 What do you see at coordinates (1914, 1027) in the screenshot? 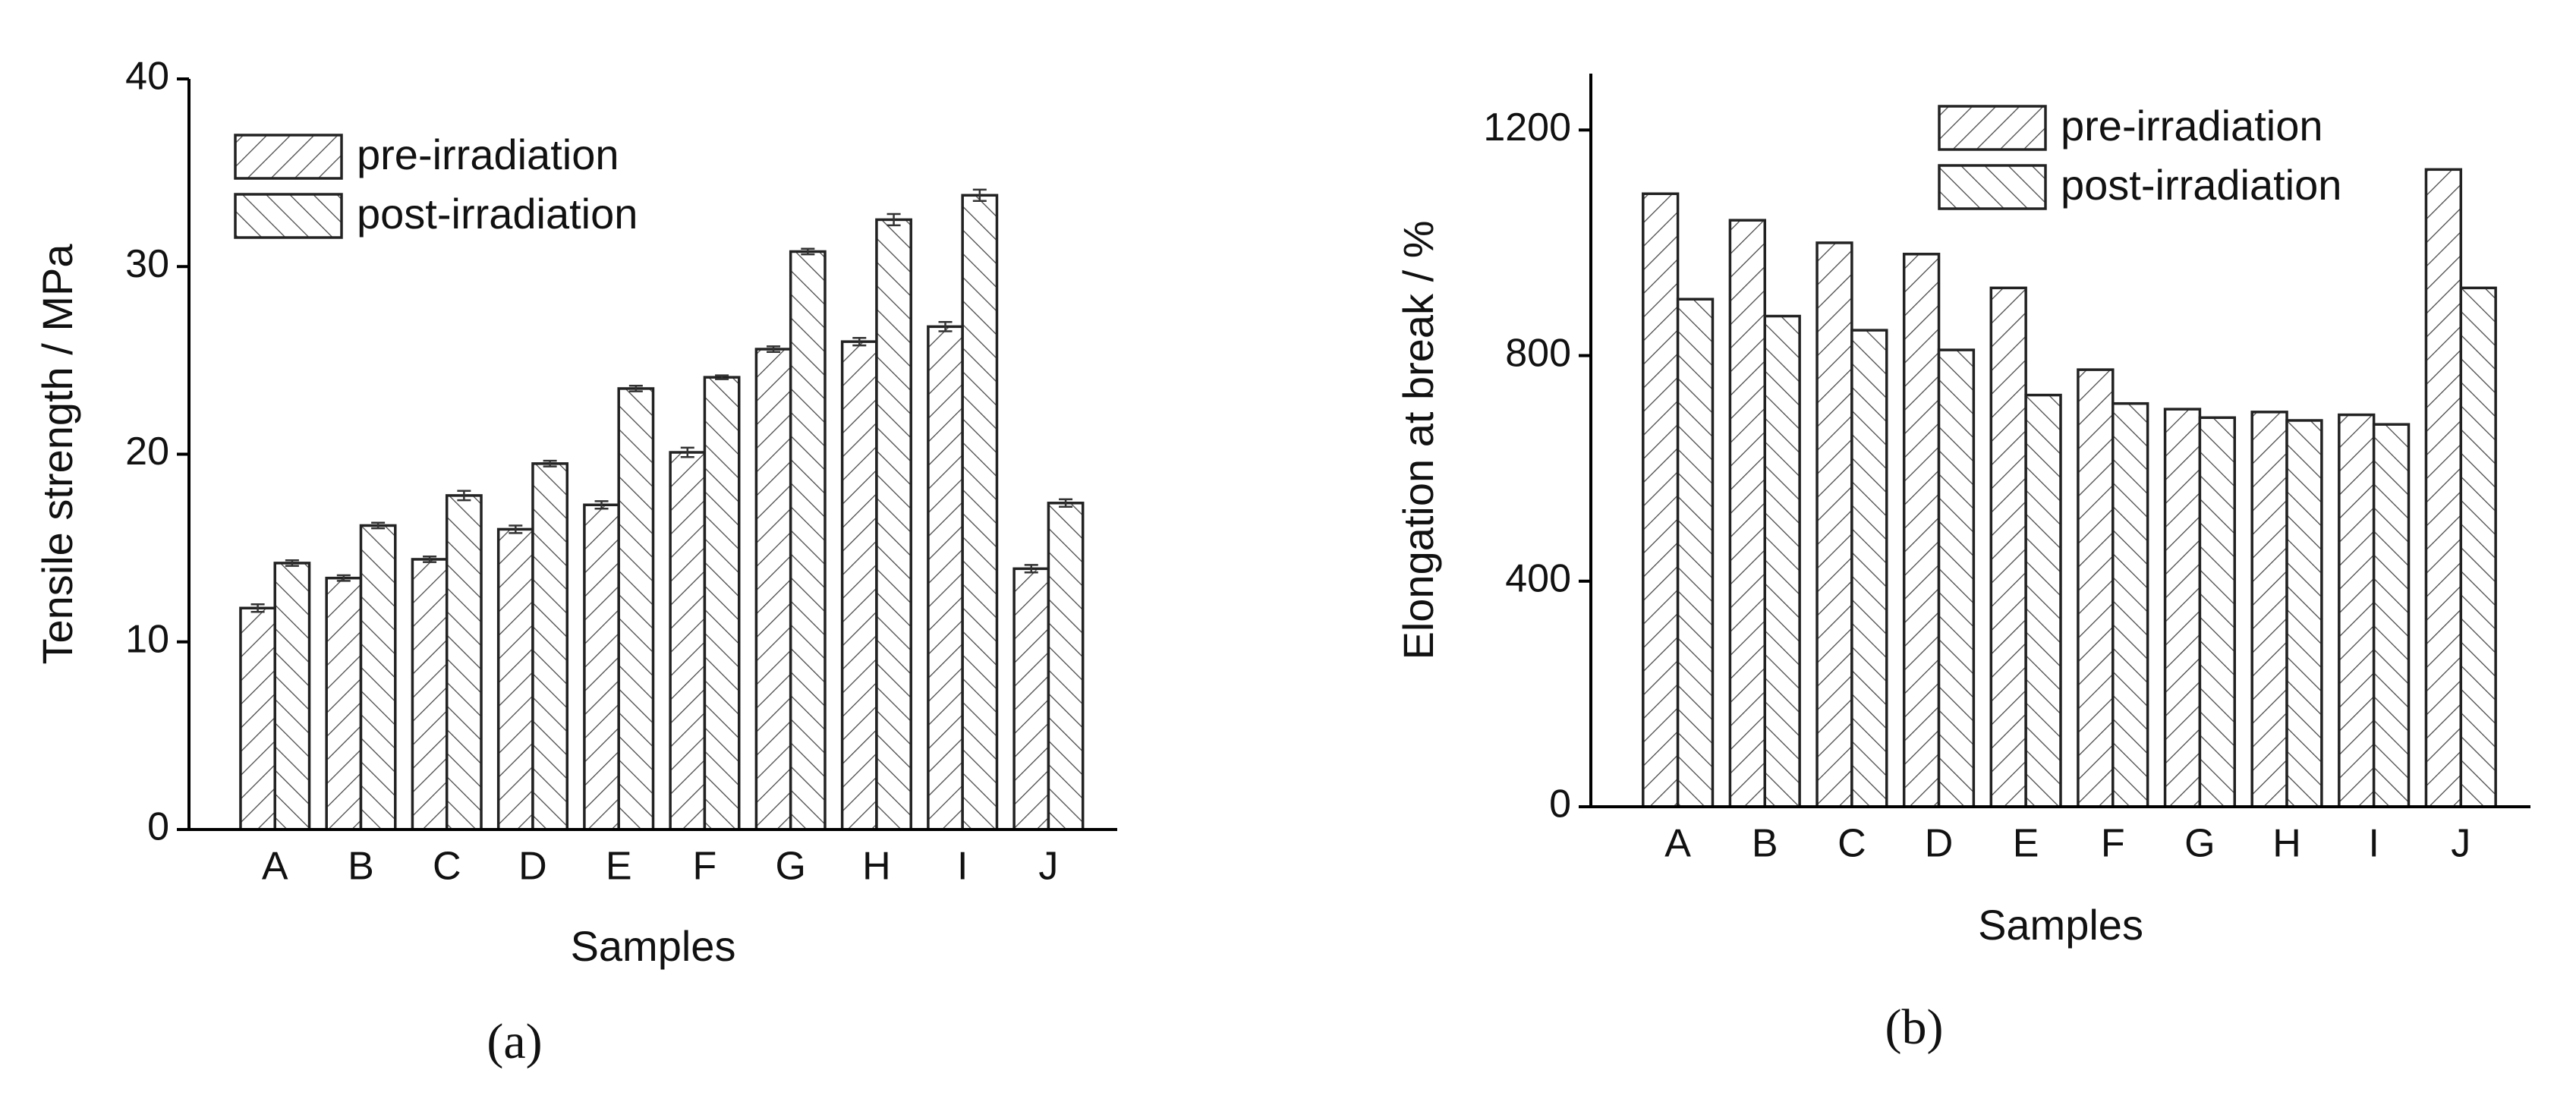
I see `panel-label: (b)` at bounding box center [1914, 1027].